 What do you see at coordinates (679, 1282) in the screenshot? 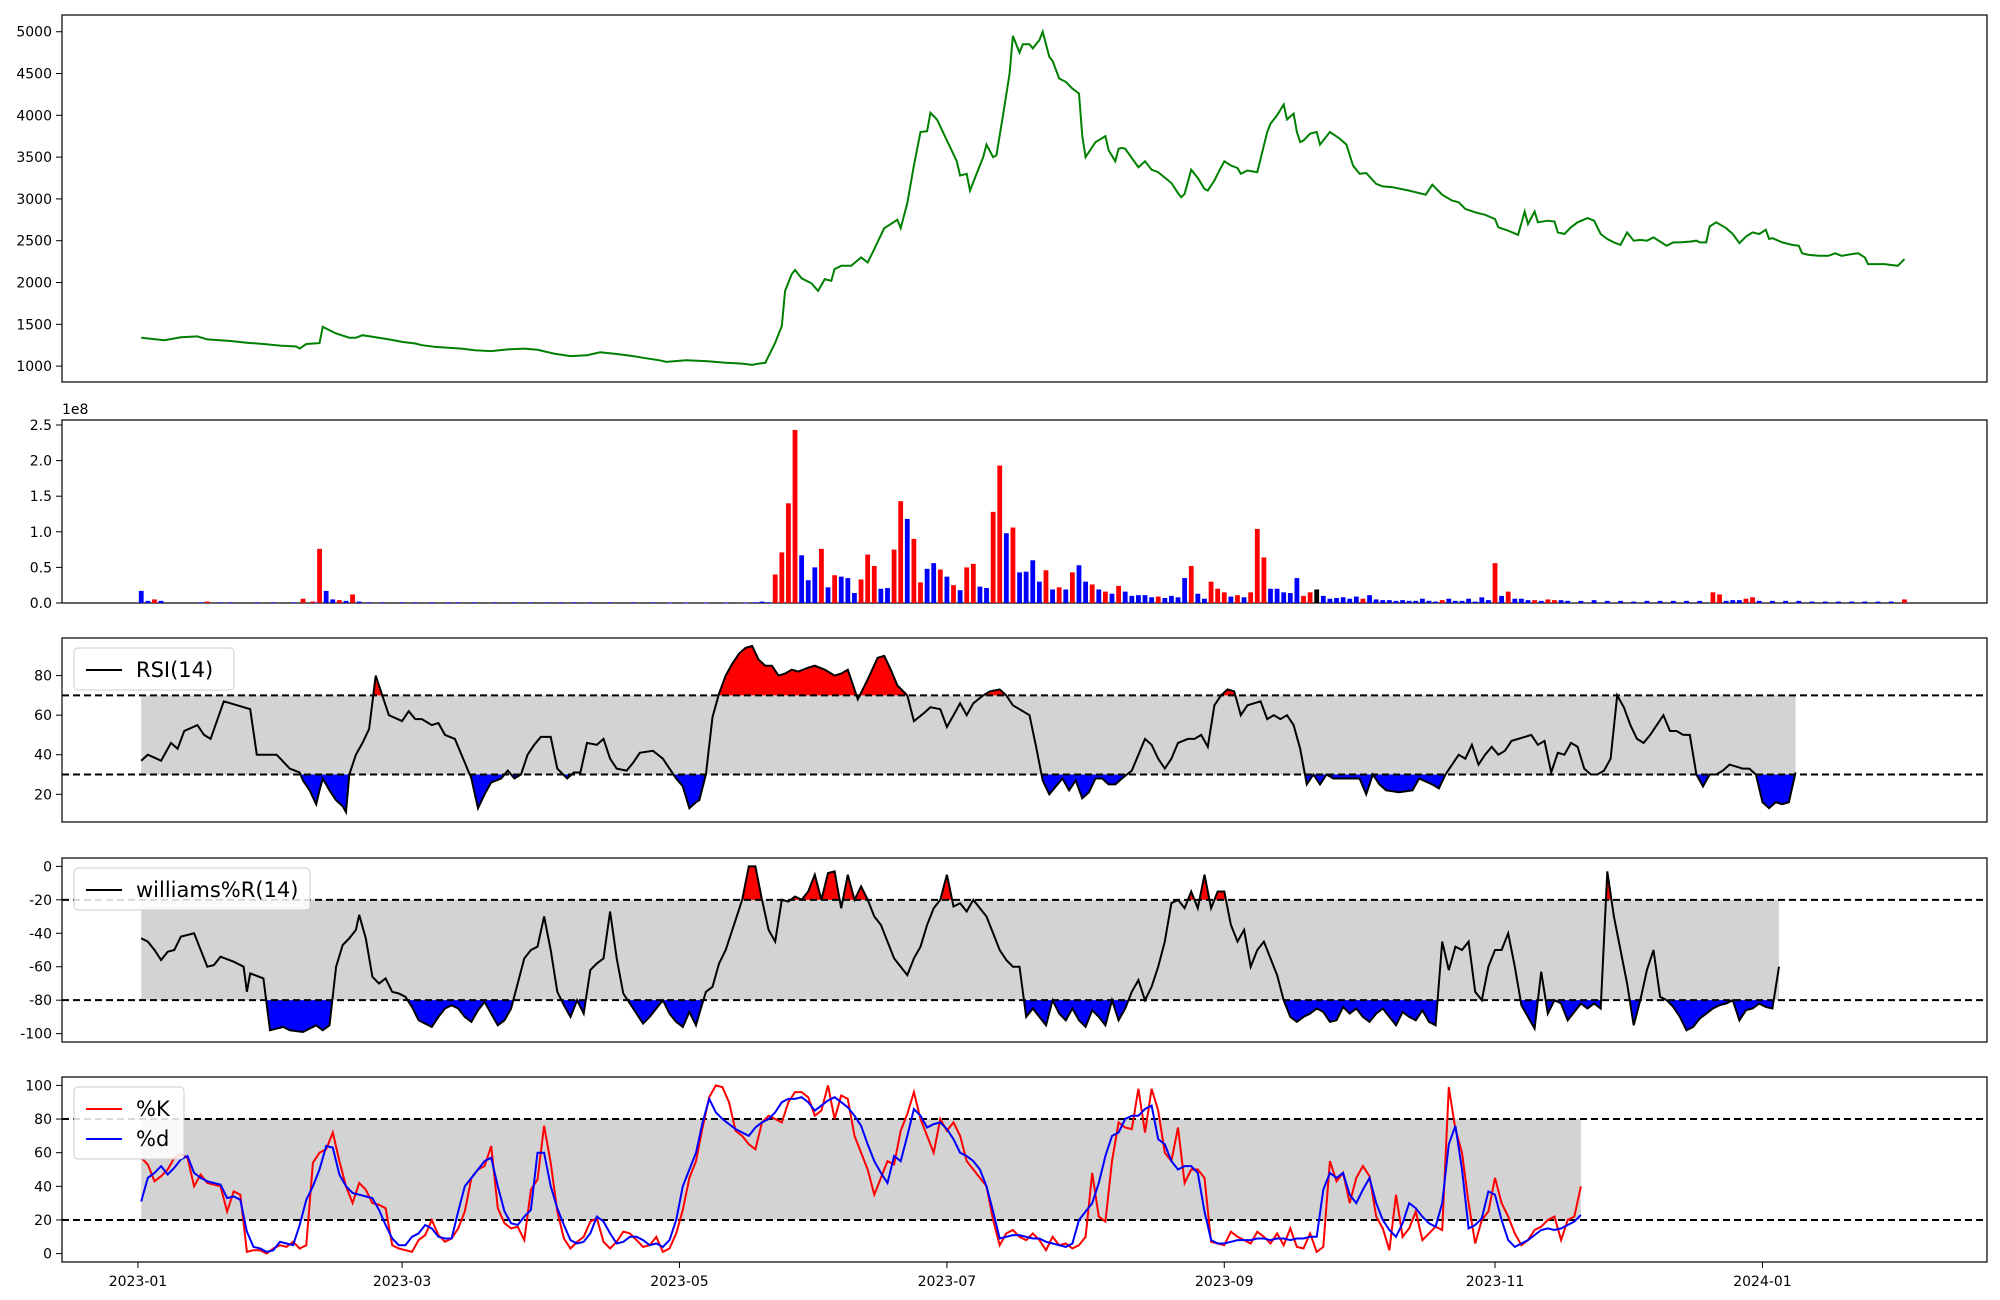
I see `x-tick-label: 2023-05` at bounding box center [679, 1282].